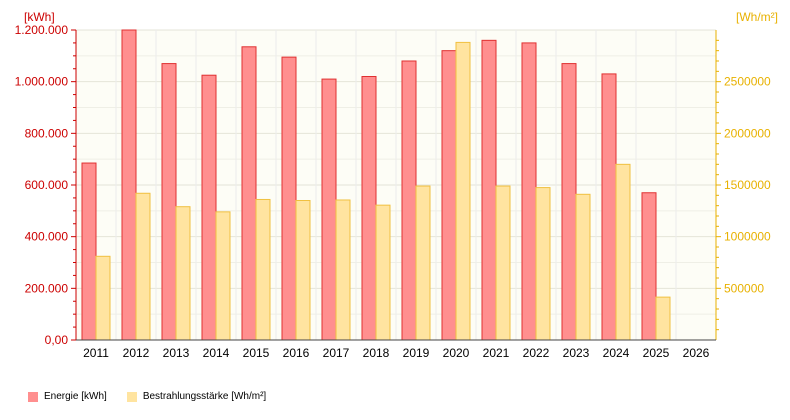 This screenshot has width=790, height=420. Describe the element at coordinates (216, 353) in the screenshot. I see `x-tick-label: 2014` at that location.